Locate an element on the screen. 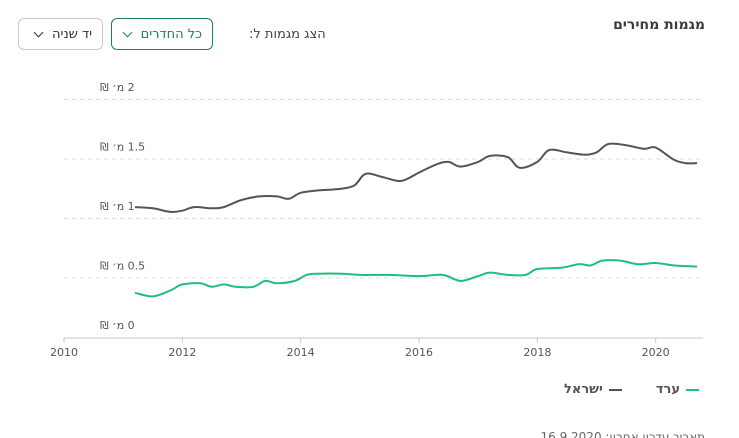  legend-item-arad: ערד is located at coordinates (677, 389).